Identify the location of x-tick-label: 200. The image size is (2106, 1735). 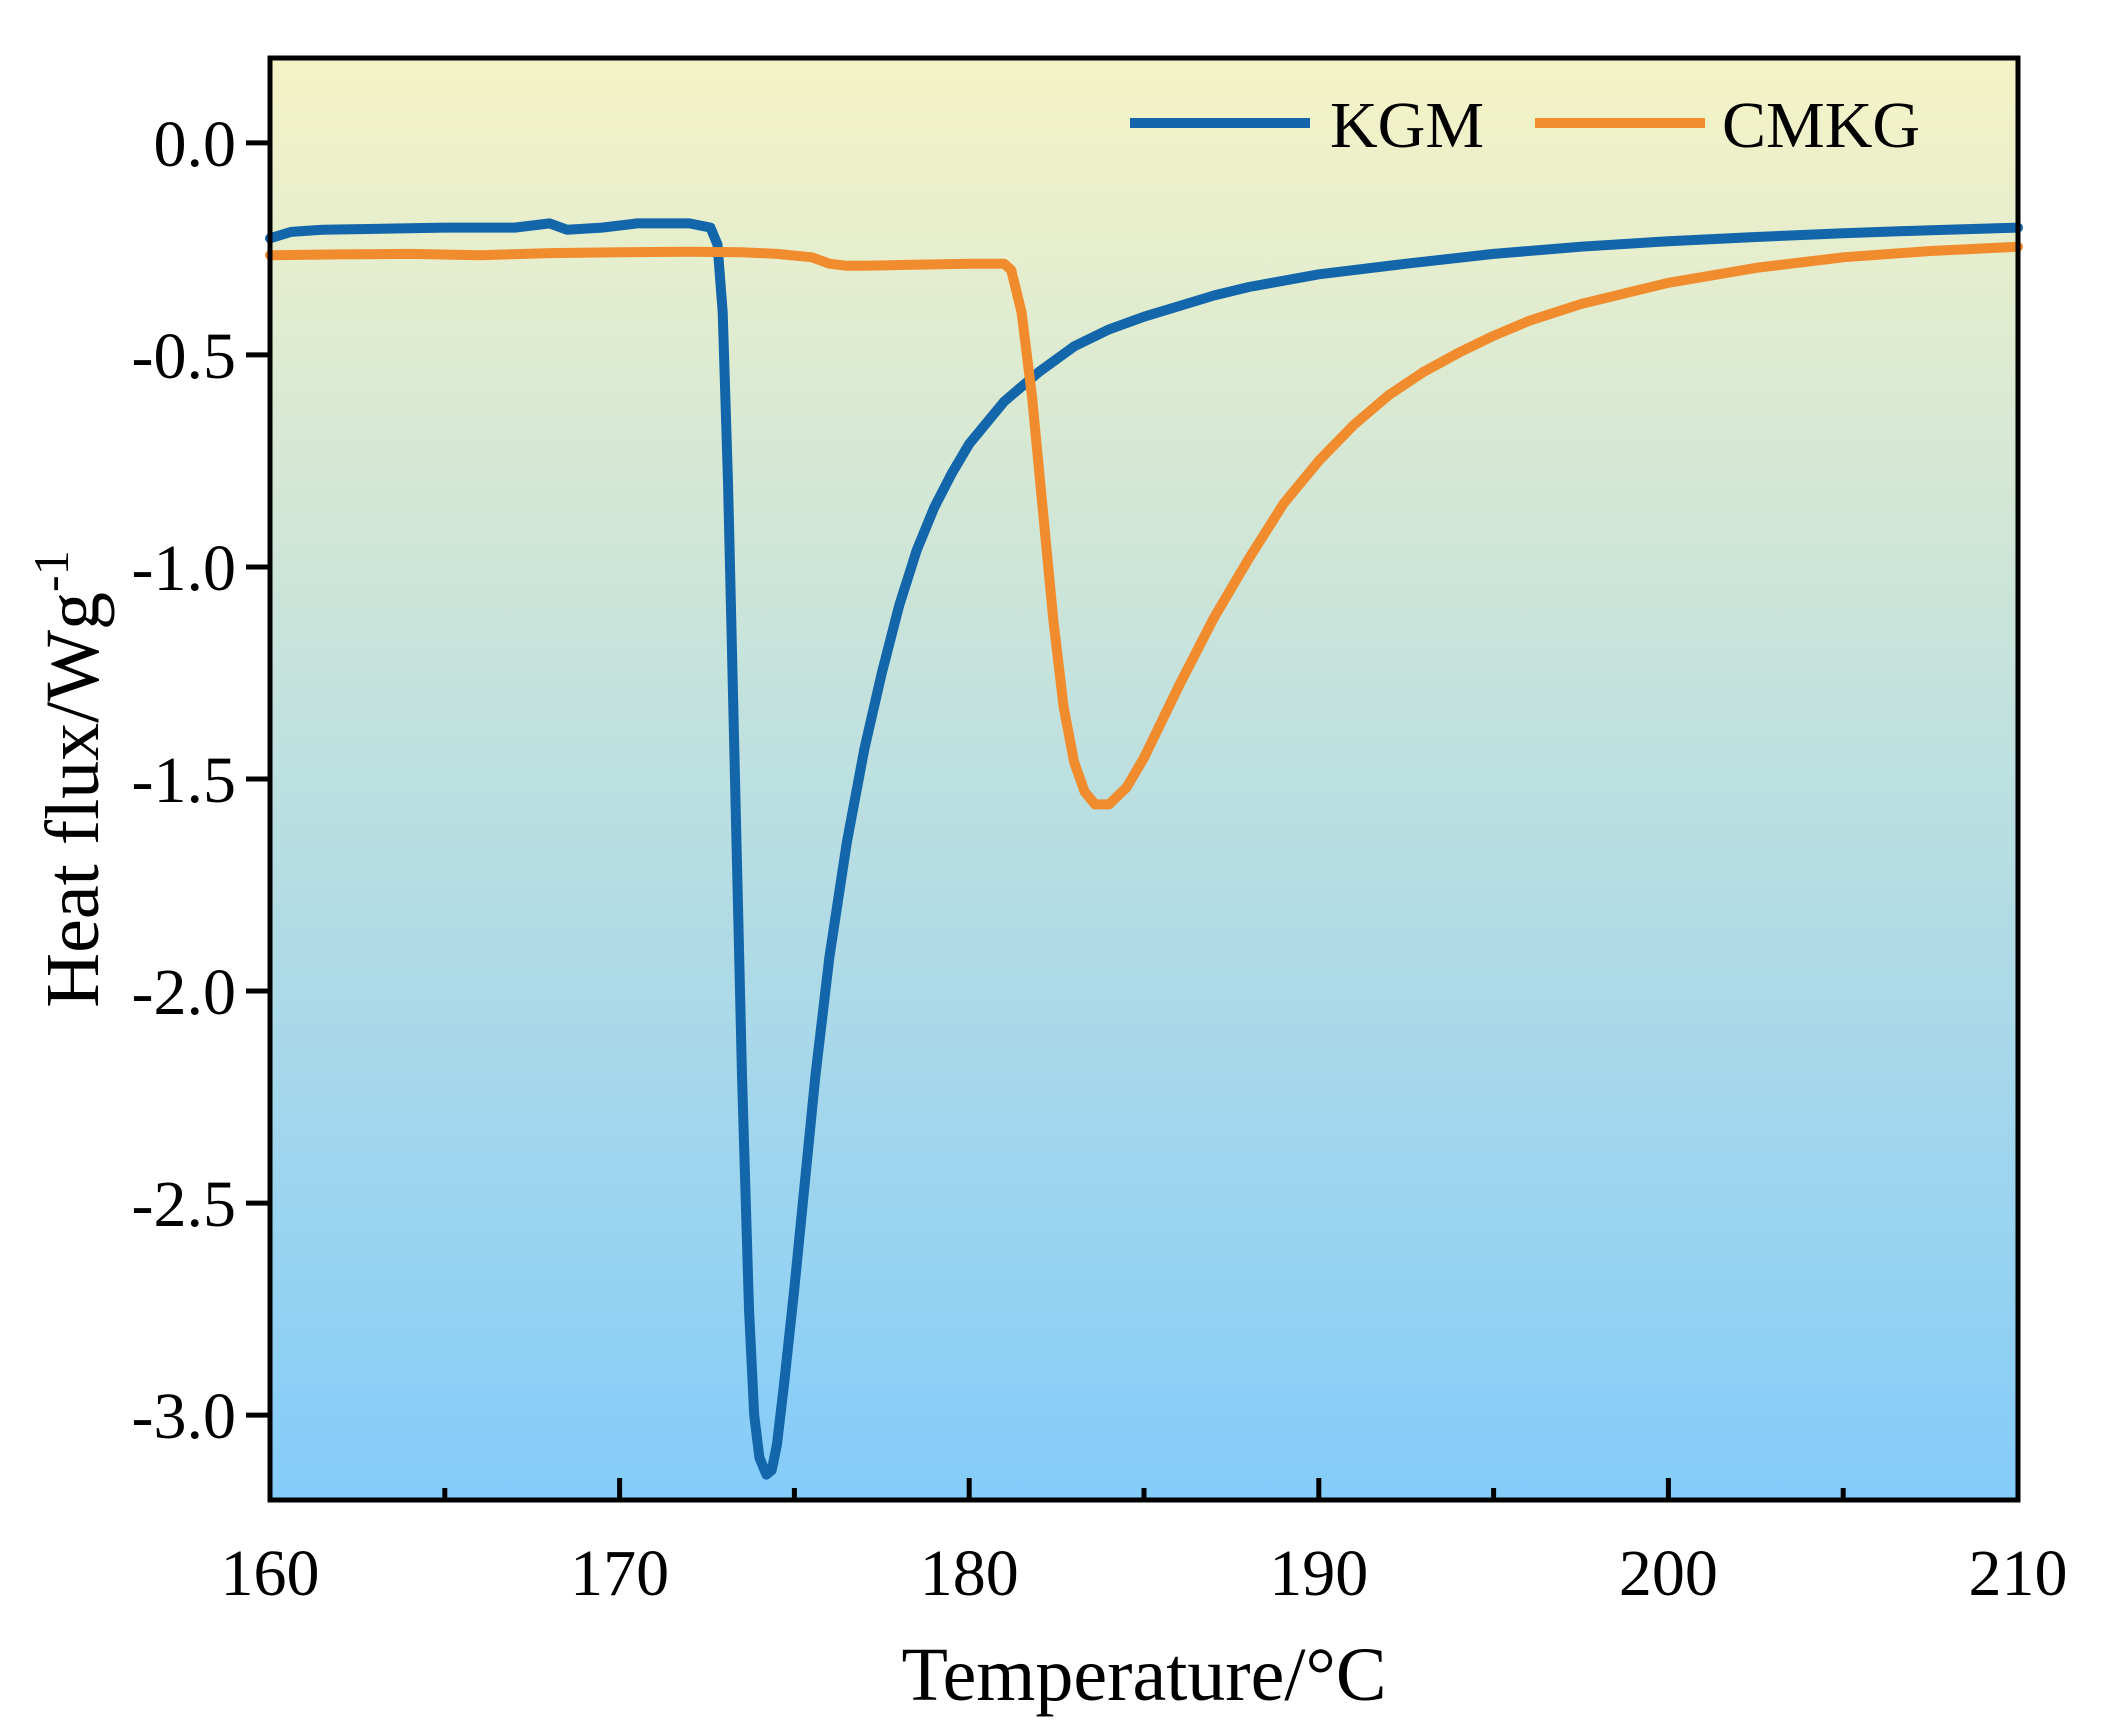
(1668, 1573).